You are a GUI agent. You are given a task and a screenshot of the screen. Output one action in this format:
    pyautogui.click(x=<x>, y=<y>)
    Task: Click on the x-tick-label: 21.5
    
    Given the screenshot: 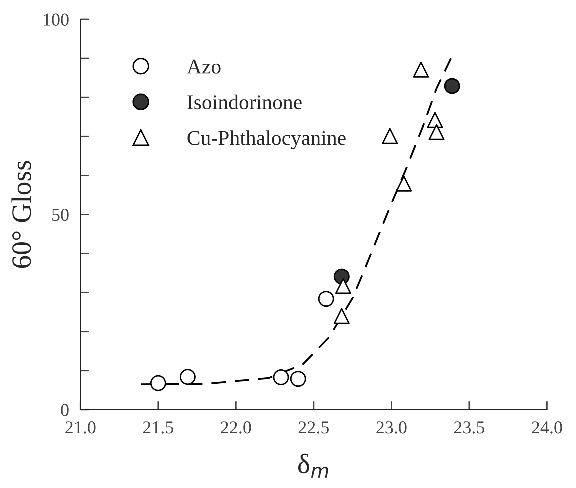 What is the action you would take?
    pyautogui.click(x=158, y=428)
    